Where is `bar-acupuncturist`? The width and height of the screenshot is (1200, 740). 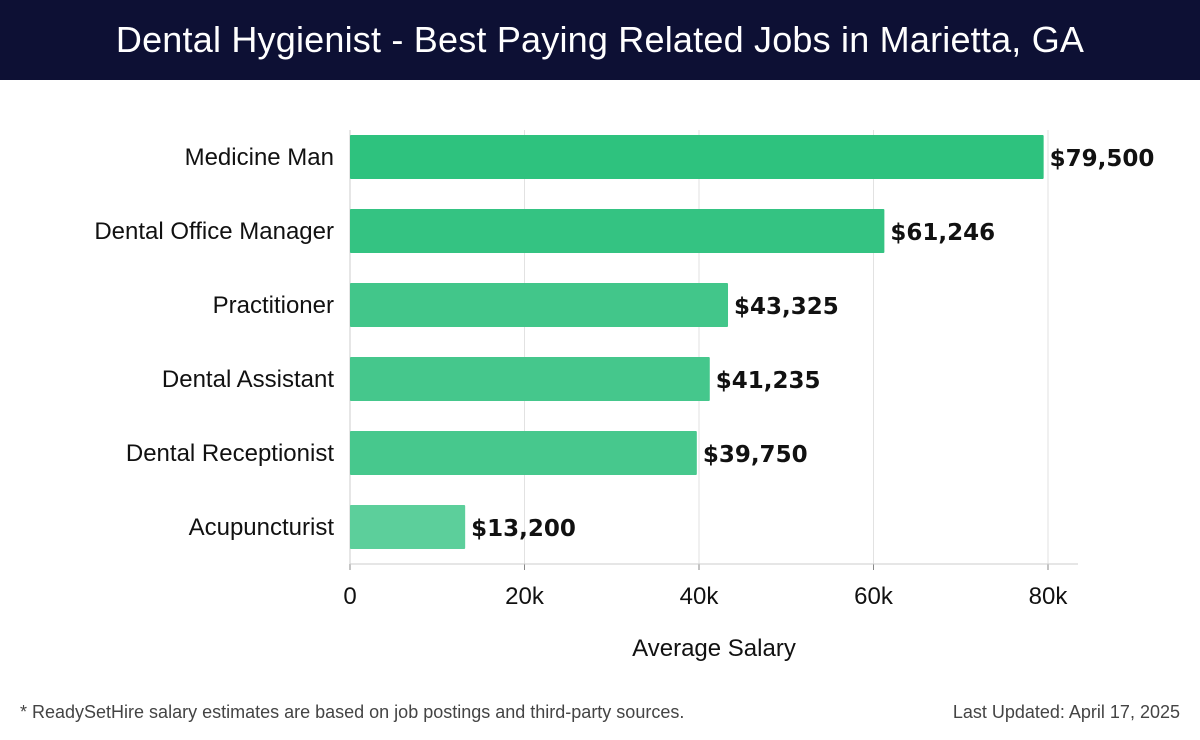 bar-acupuncturist is located at coordinates (408, 527).